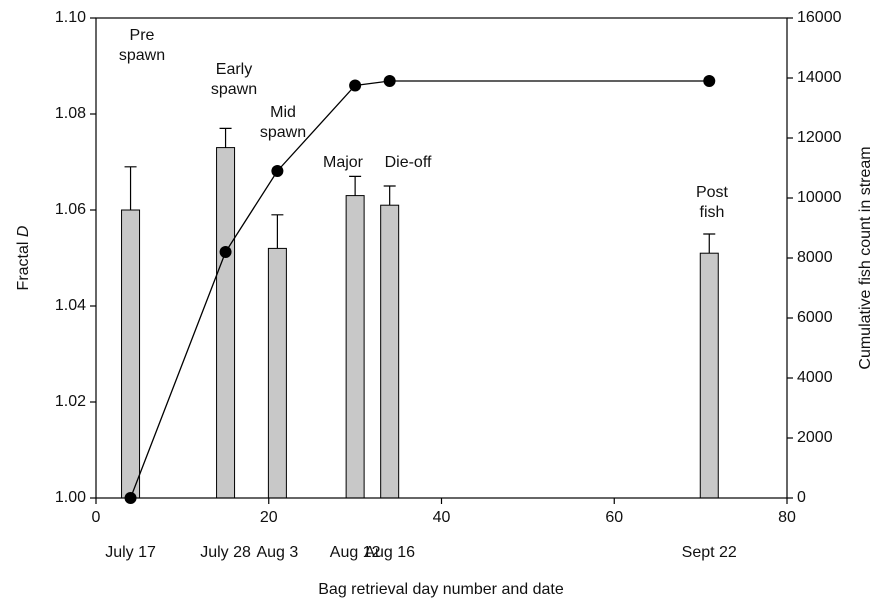 This screenshot has height=602, width=887. Describe the element at coordinates (819, 77) in the screenshot. I see `y2-tick-label: 14000` at that location.